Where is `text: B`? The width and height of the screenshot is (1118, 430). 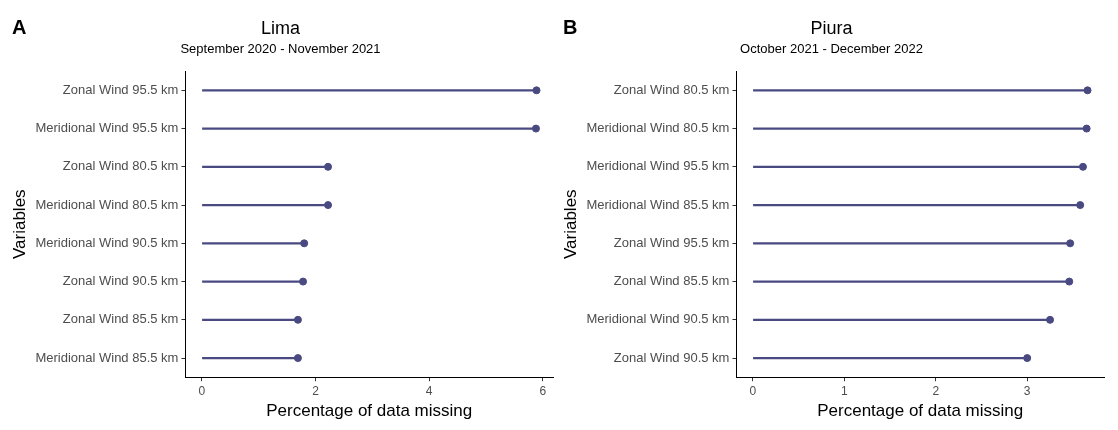 text: B is located at coordinates (570, 26).